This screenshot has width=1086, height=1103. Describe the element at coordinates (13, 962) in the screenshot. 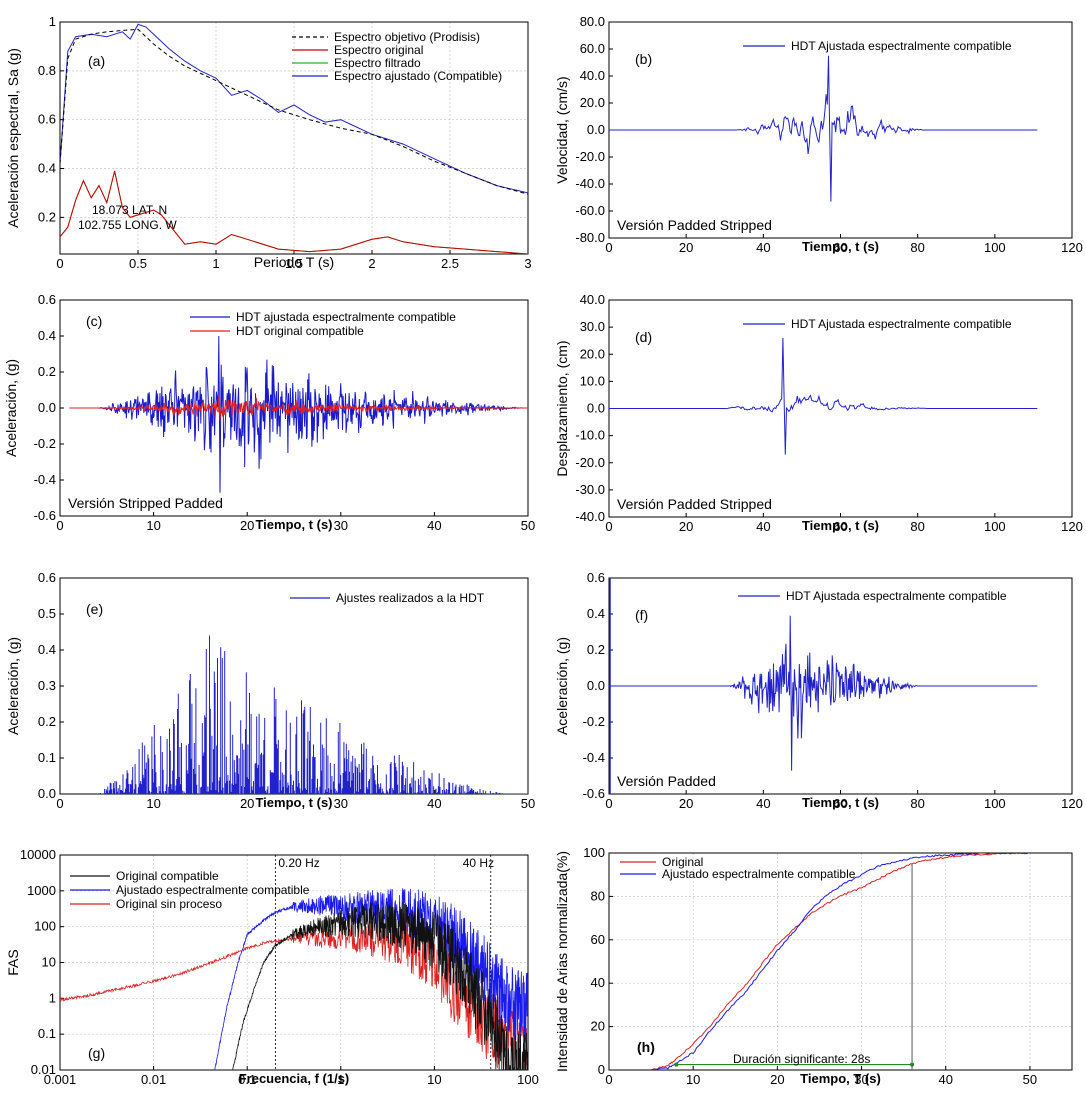

I see `y-axis-label: FAS` at that location.